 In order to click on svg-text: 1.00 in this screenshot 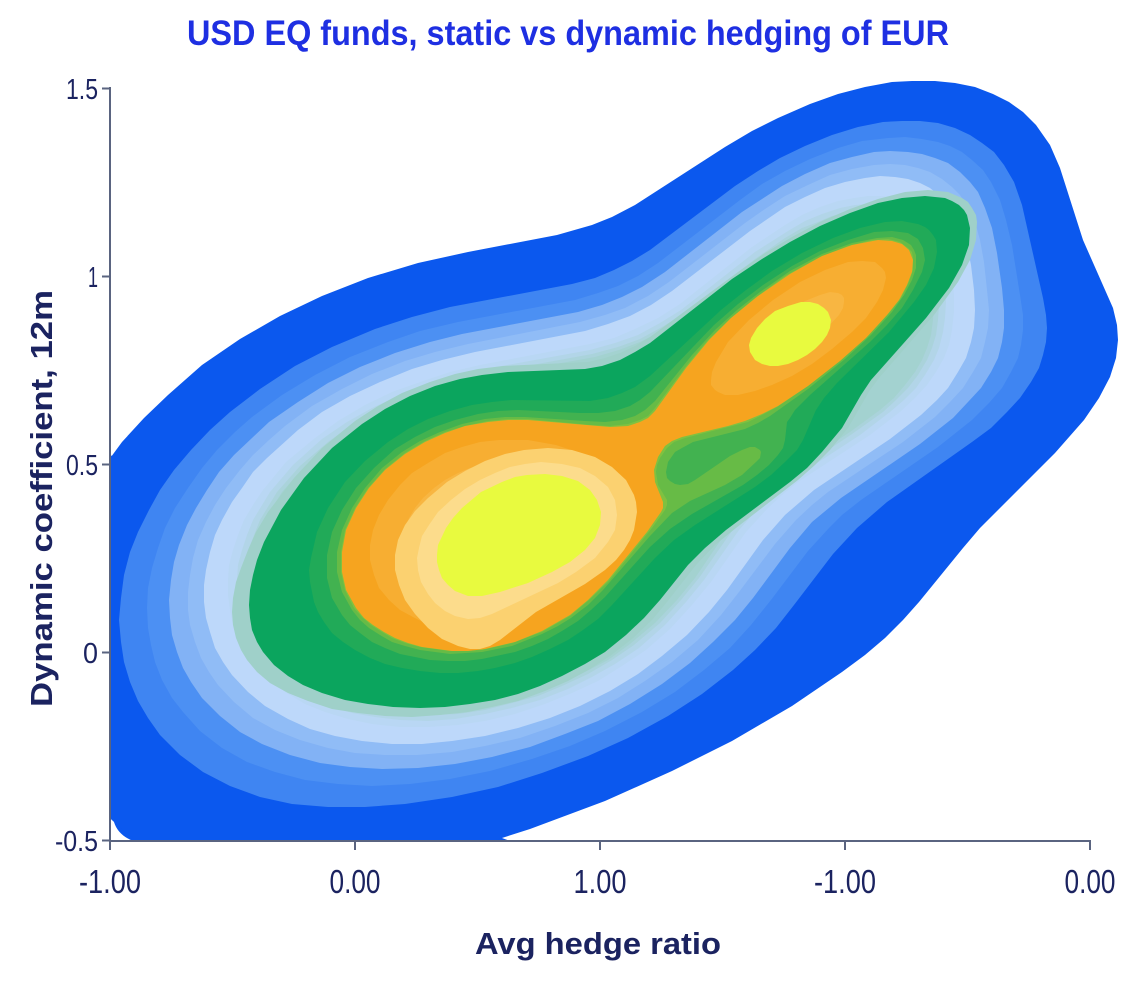, I will do `click(600, 881)`.